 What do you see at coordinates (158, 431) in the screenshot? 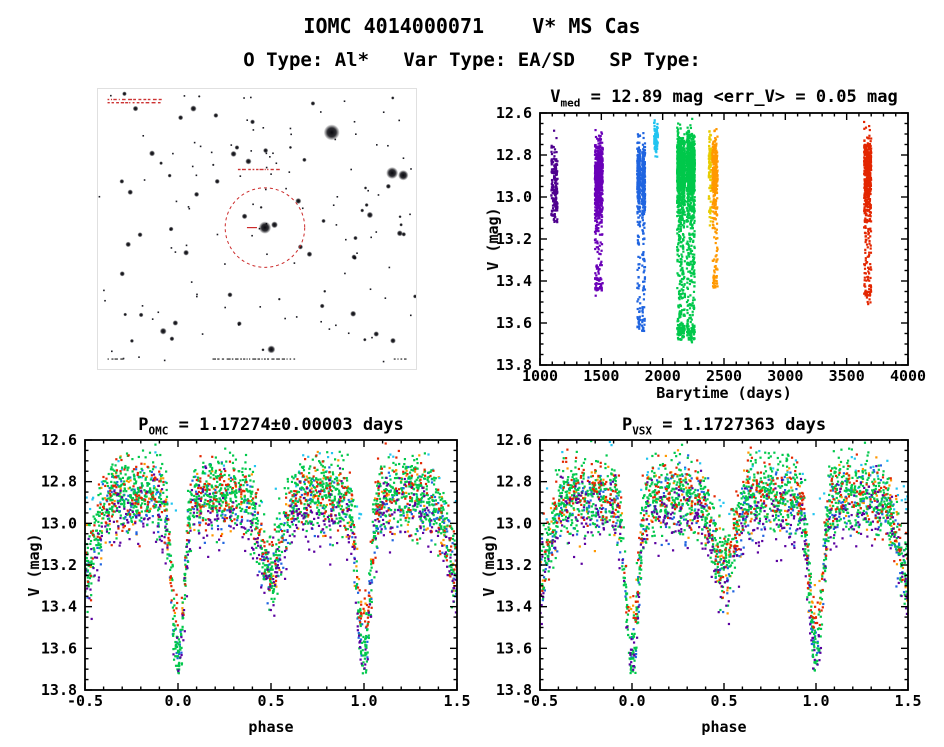
I see `title-subscript: OMC` at bounding box center [158, 431].